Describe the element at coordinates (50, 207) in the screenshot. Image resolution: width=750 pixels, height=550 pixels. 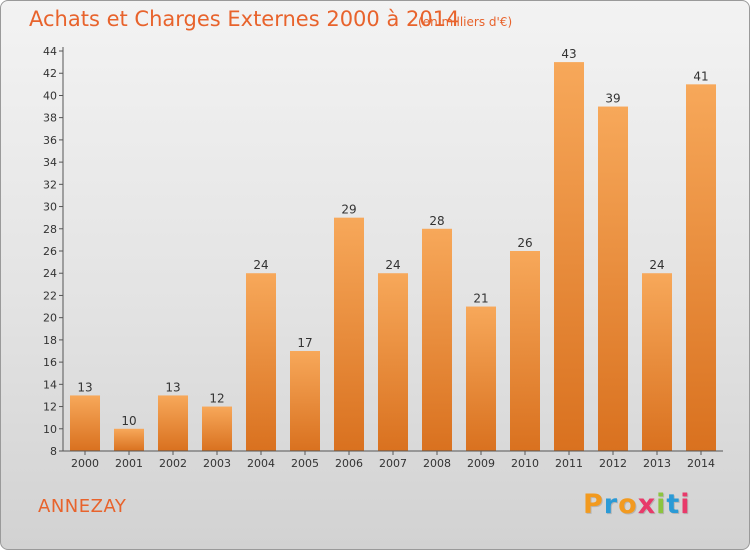
I see `y-tick-label-30: 30` at that location.